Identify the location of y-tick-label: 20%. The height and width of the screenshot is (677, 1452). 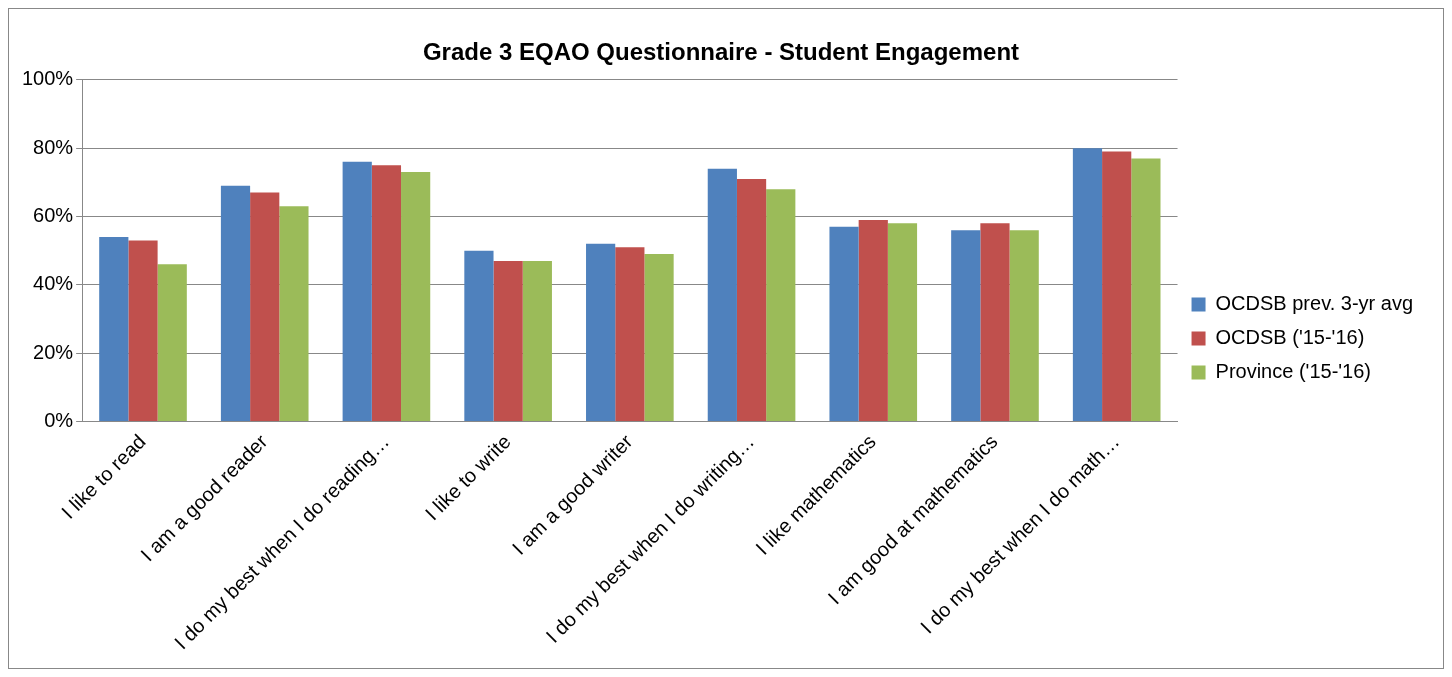
(53, 351).